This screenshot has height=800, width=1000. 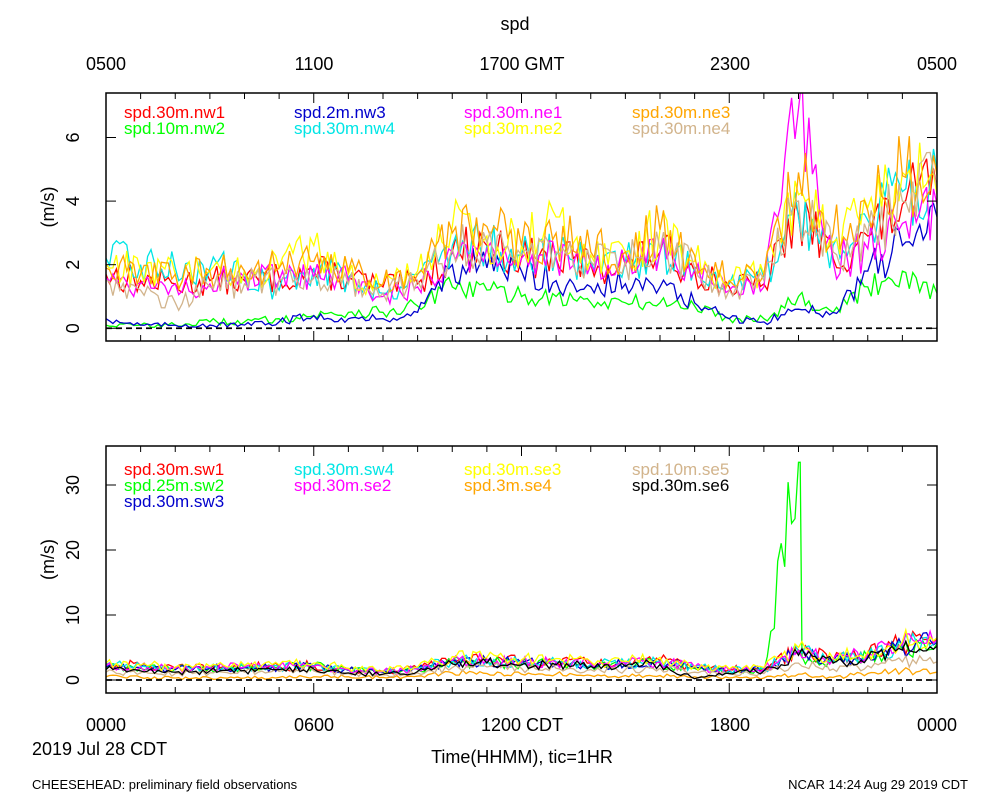 What do you see at coordinates (174, 501) in the screenshot?
I see `legend-entry: spd.30m.sw3` at bounding box center [174, 501].